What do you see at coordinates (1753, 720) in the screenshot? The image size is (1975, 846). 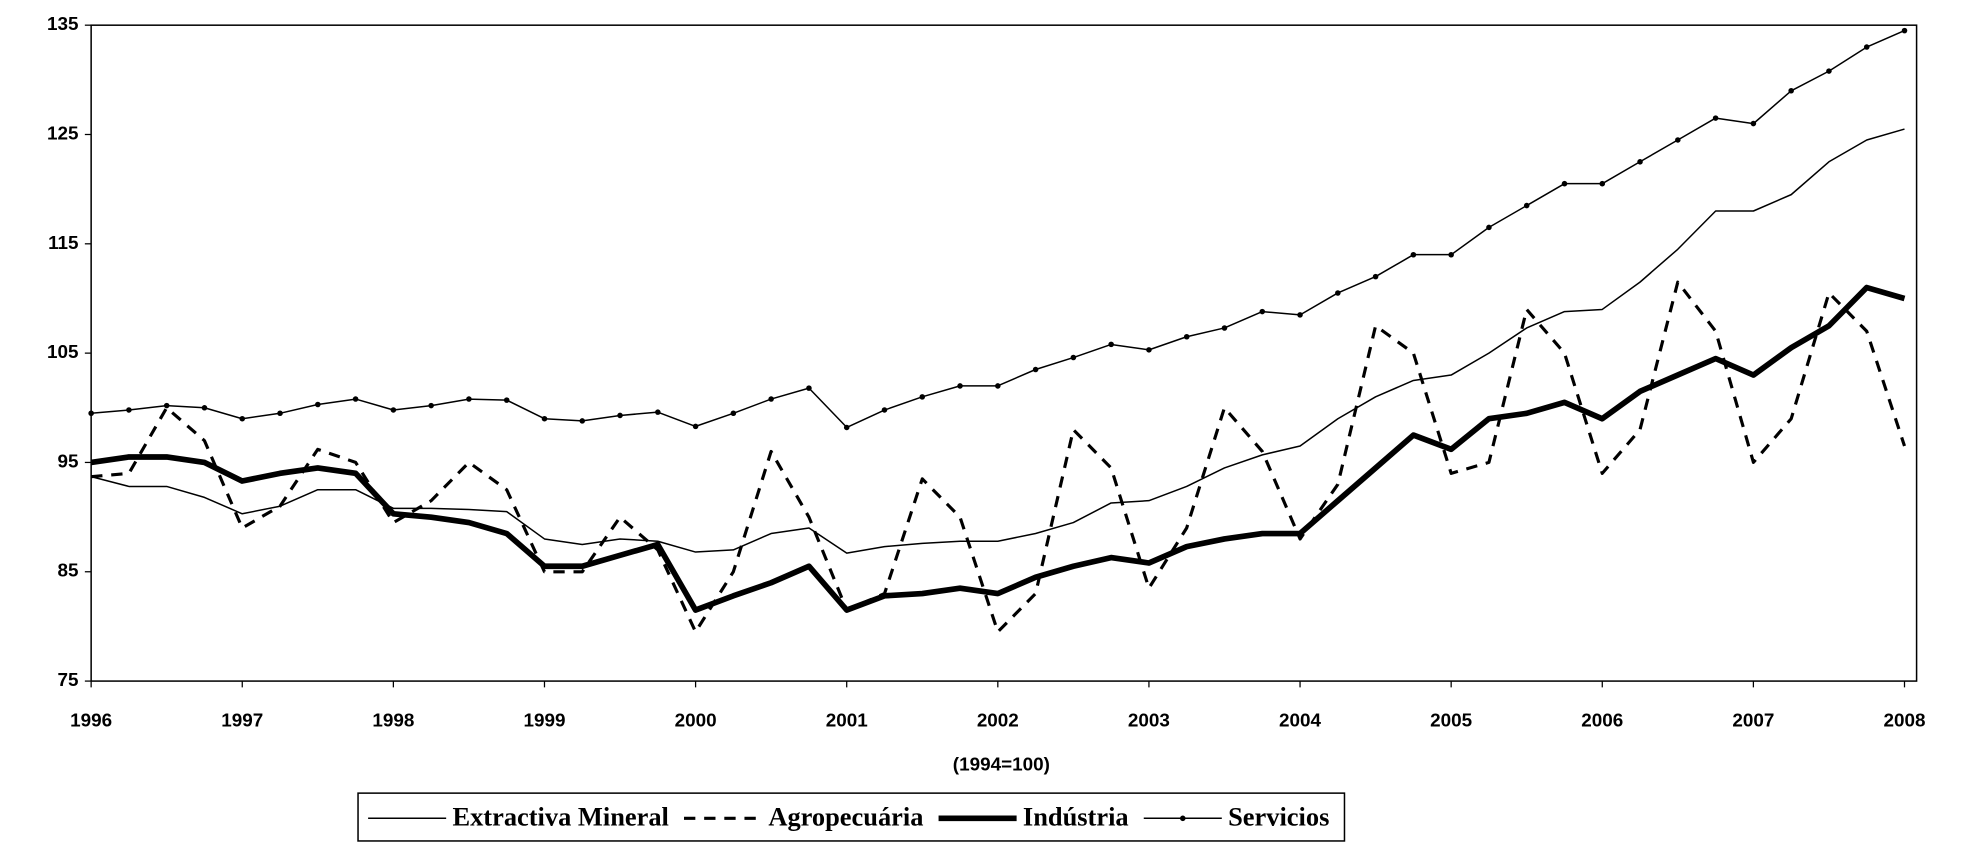 I see `x-tick-label: 2007` at bounding box center [1753, 720].